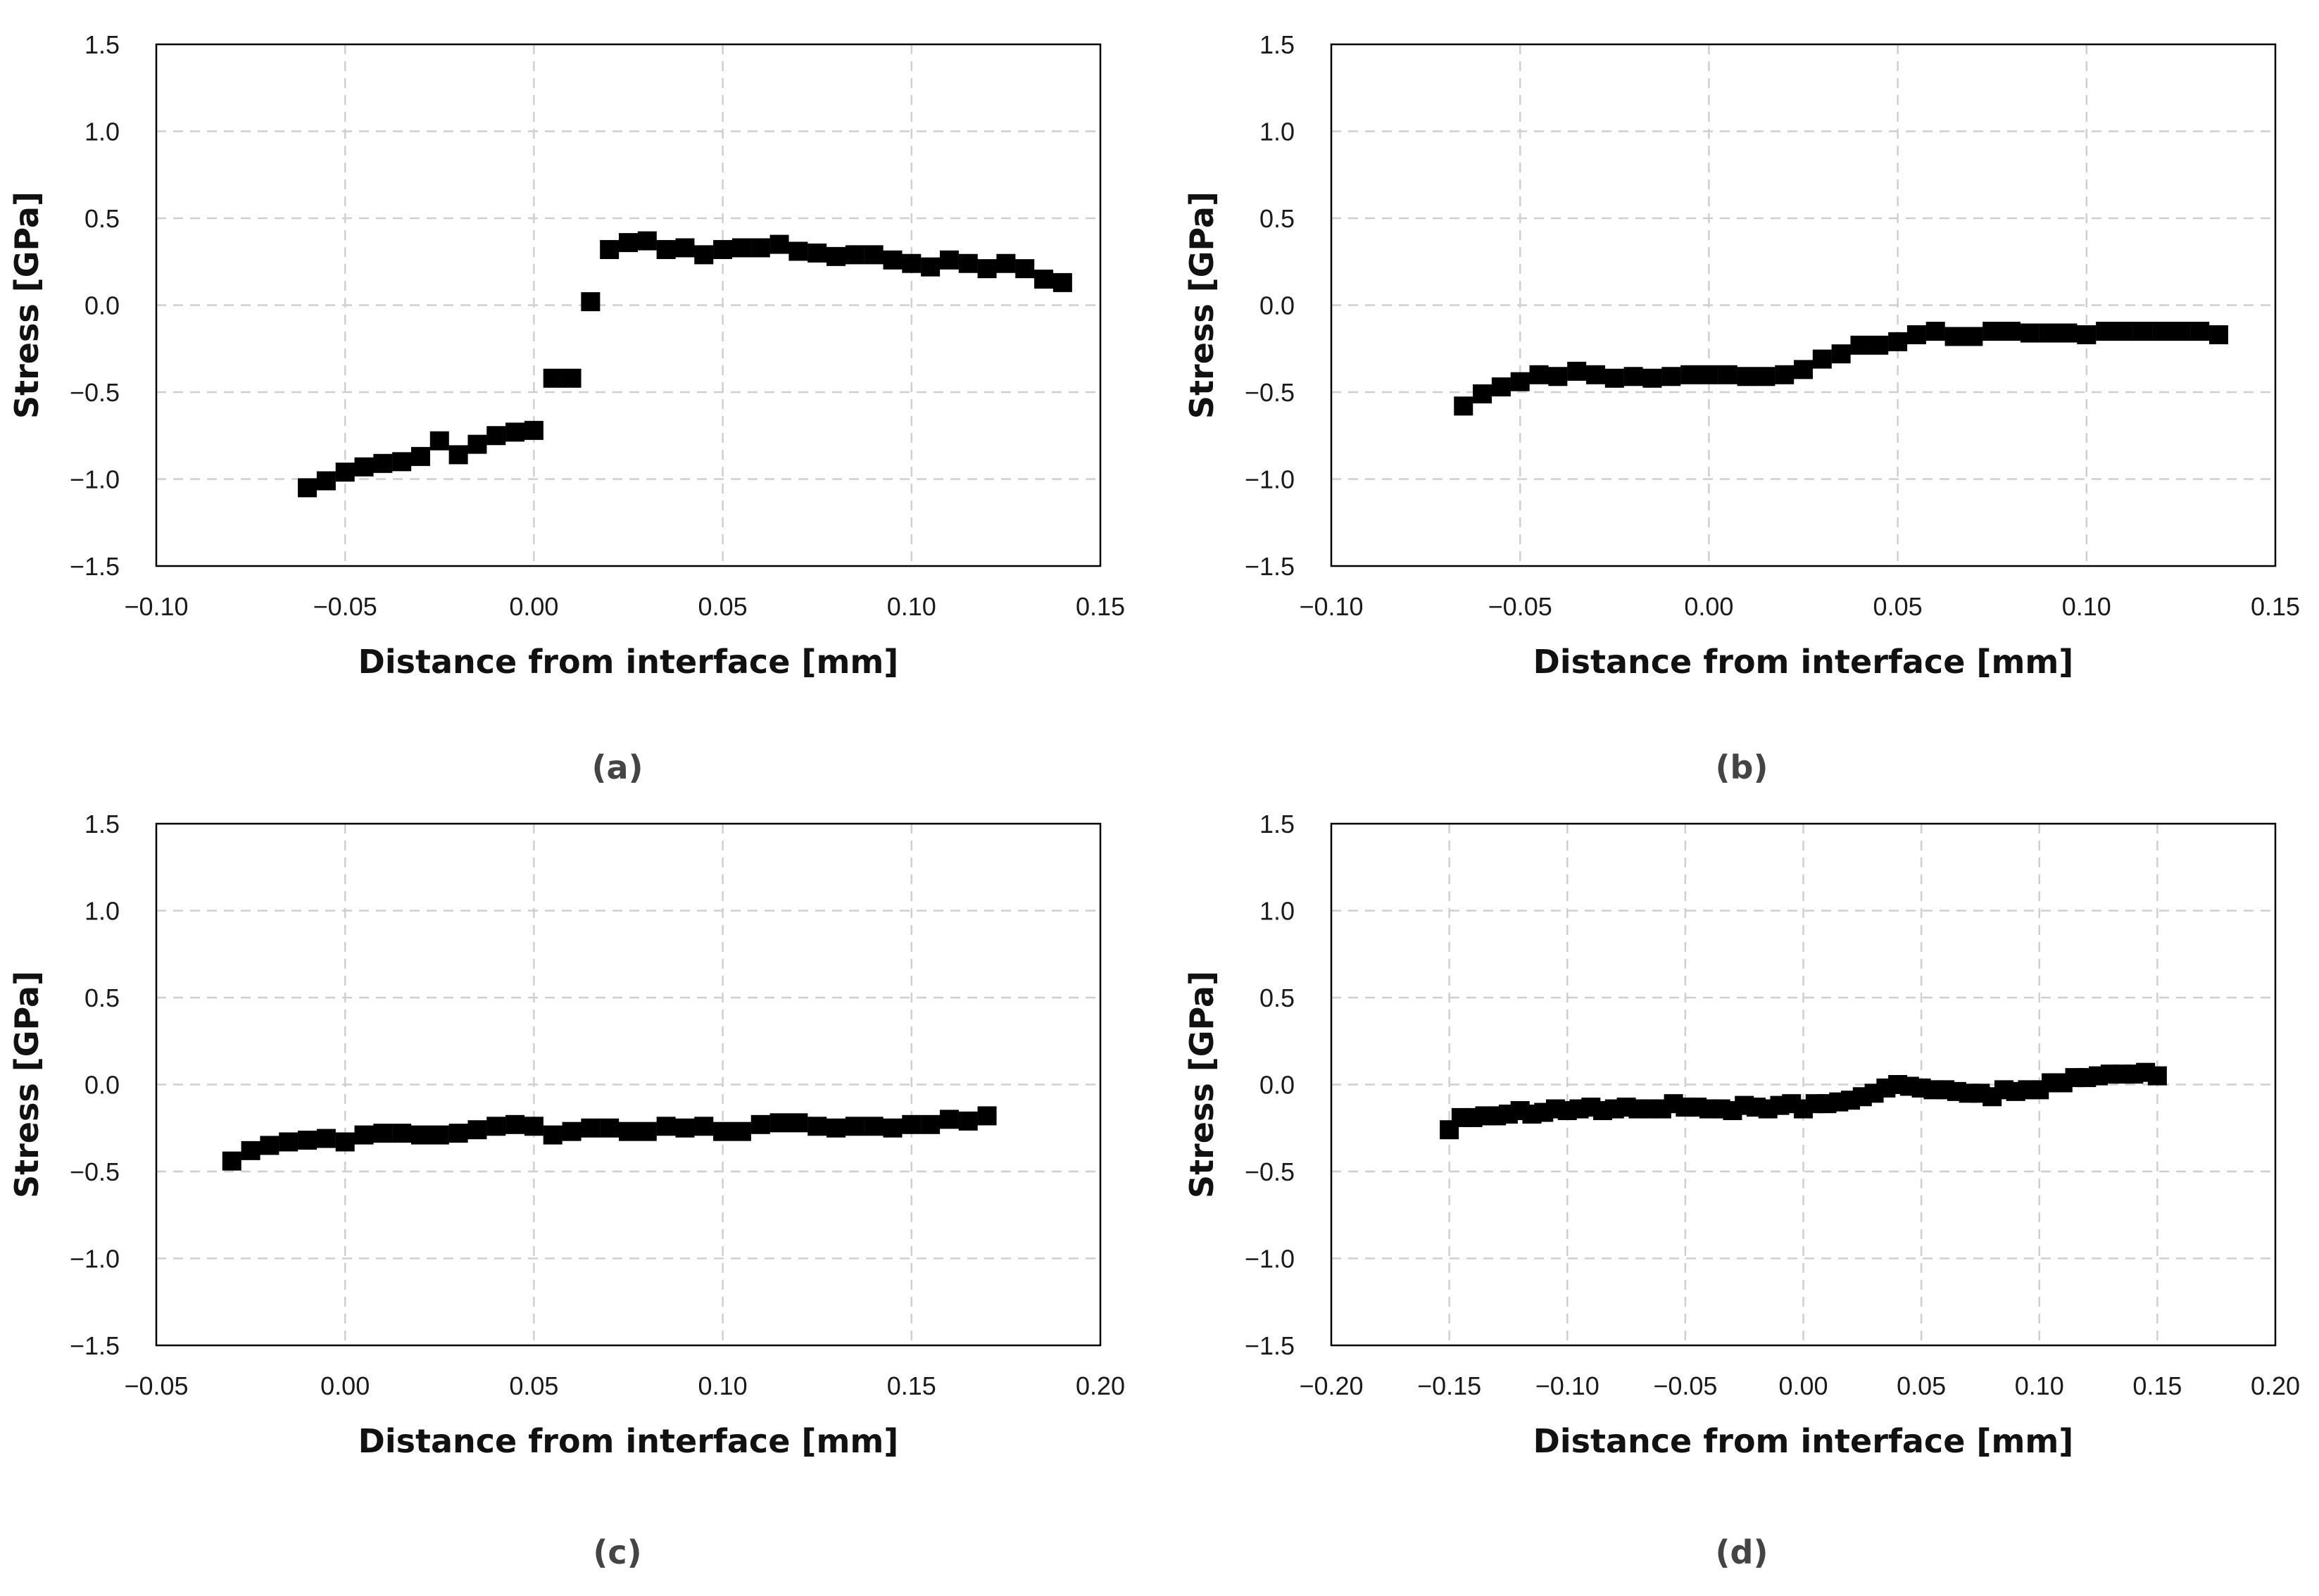 The width and height of the screenshot is (2319, 1596). I want to click on y-axis-title: Stress [GPa], so click(1202, 1084).